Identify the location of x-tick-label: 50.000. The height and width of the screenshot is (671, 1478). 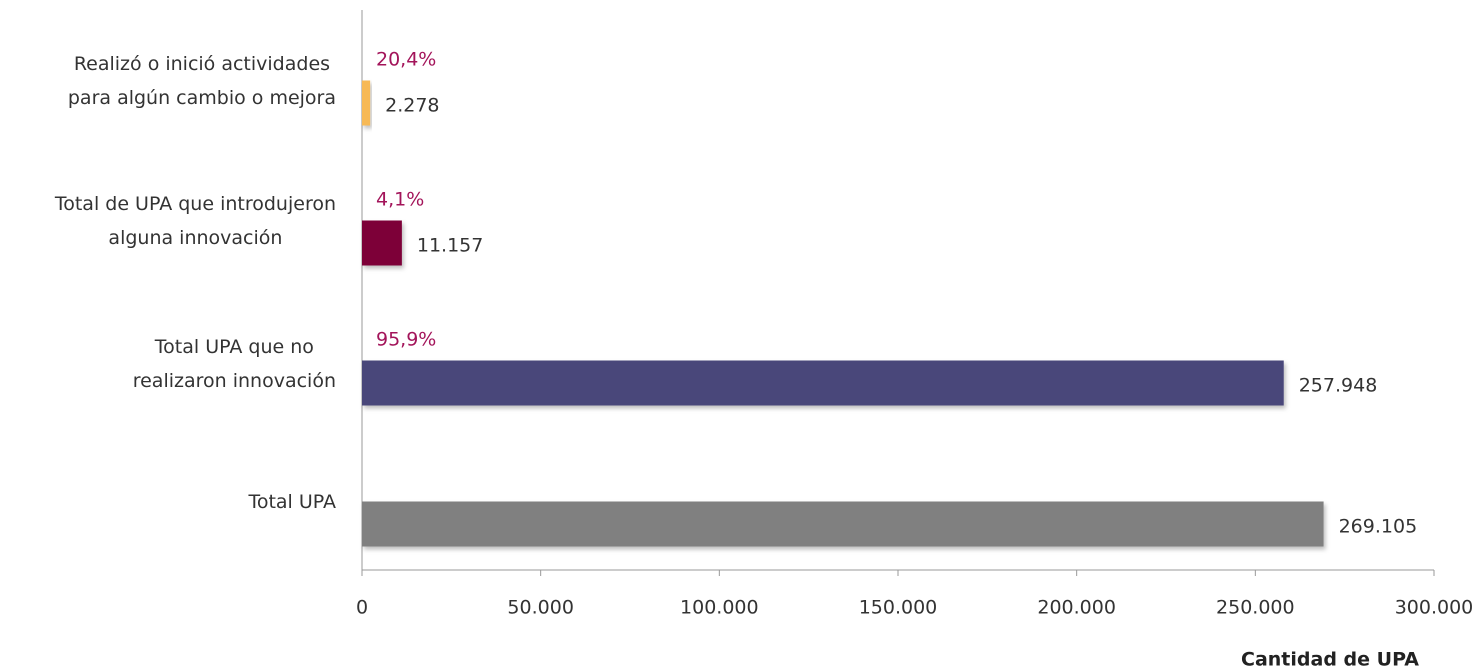
(540, 608).